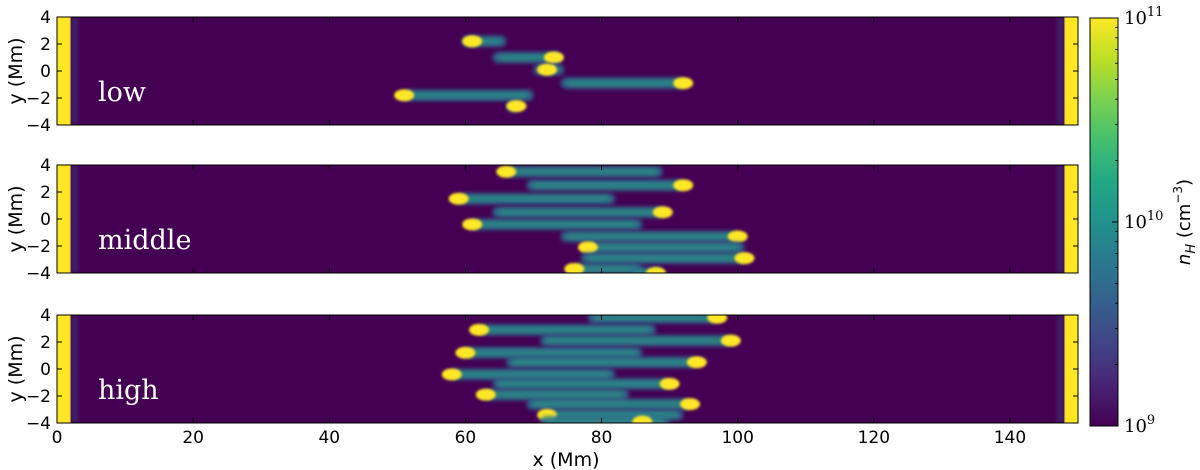  What do you see at coordinates (193, 438) in the screenshot?
I see `x-tick-label: 20` at bounding box center [193, 438].